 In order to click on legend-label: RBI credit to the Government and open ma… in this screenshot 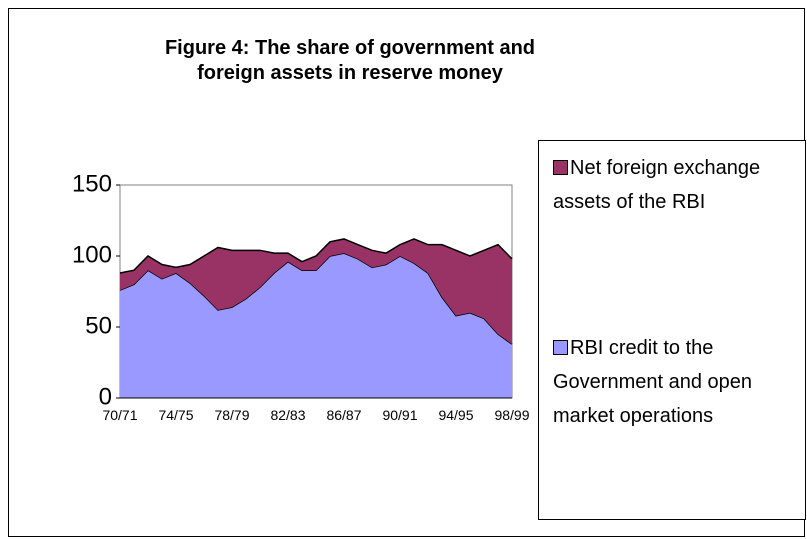, I will do `click(653, 382)`.